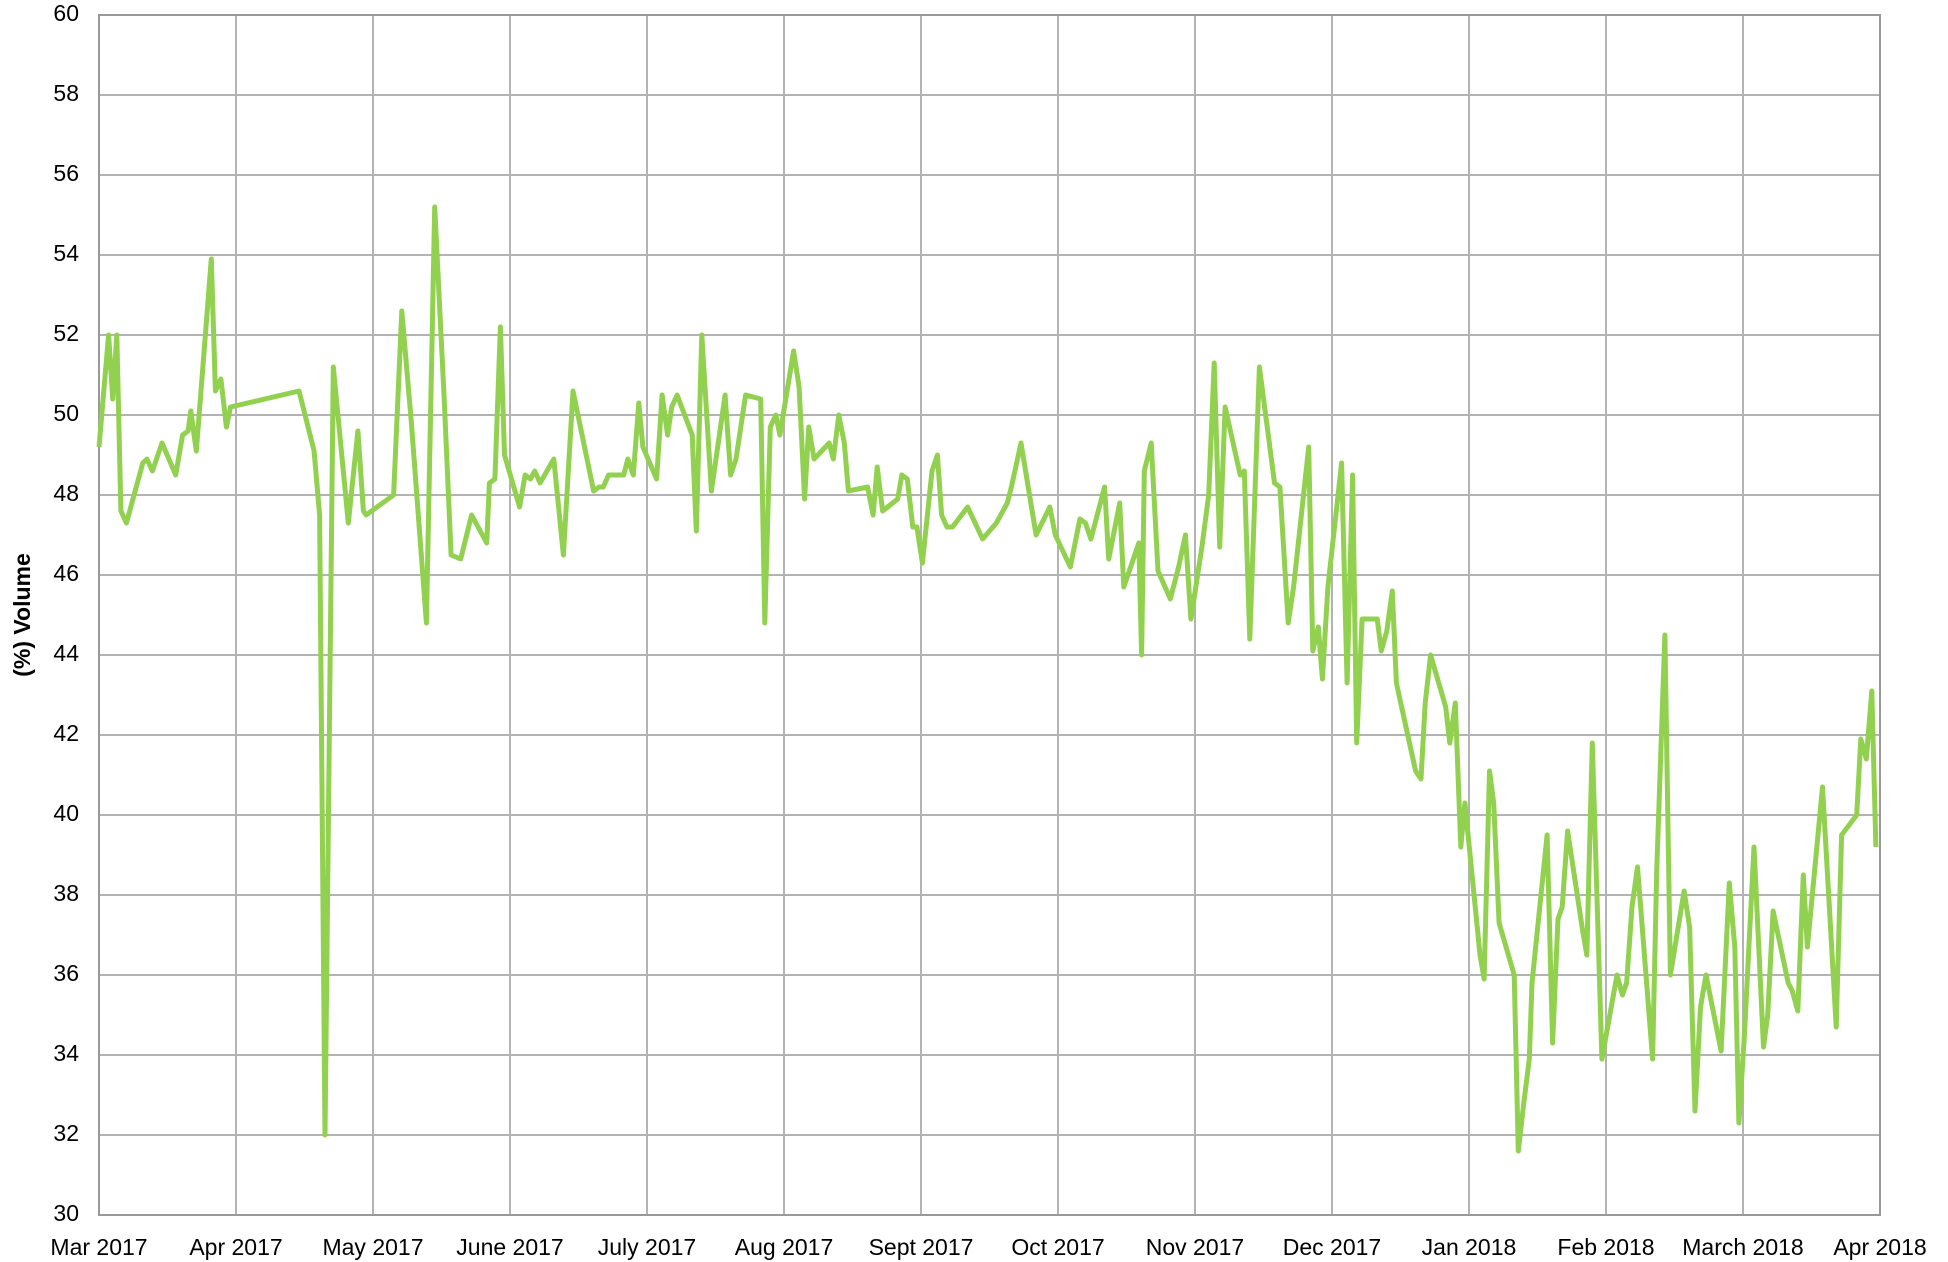  I want to click on x-tick-label: June 2017, so click(509, 1247).